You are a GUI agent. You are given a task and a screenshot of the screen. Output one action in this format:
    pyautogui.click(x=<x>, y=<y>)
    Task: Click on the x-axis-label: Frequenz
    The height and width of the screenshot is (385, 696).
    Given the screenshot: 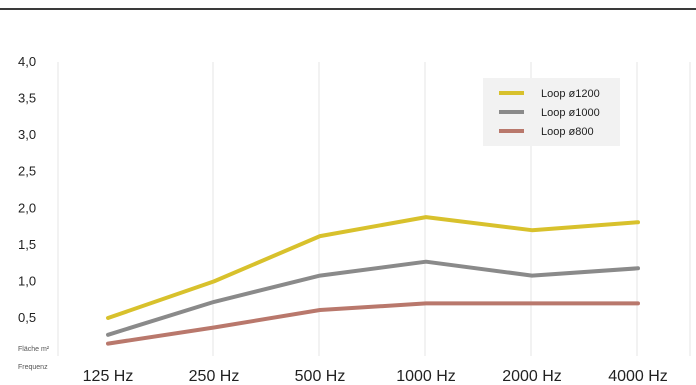 What is the action you would take?
    pyautogui.click(x=33, y=367)
    